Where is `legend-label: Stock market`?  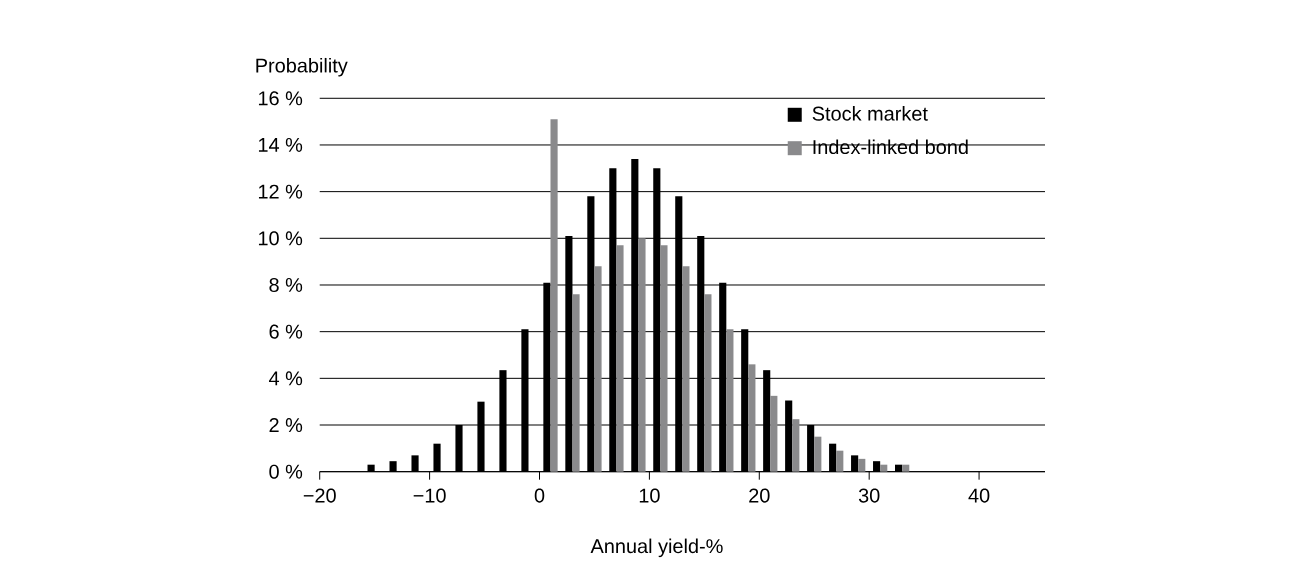 legend-label: Stock market is located at coordinates (870, 113).